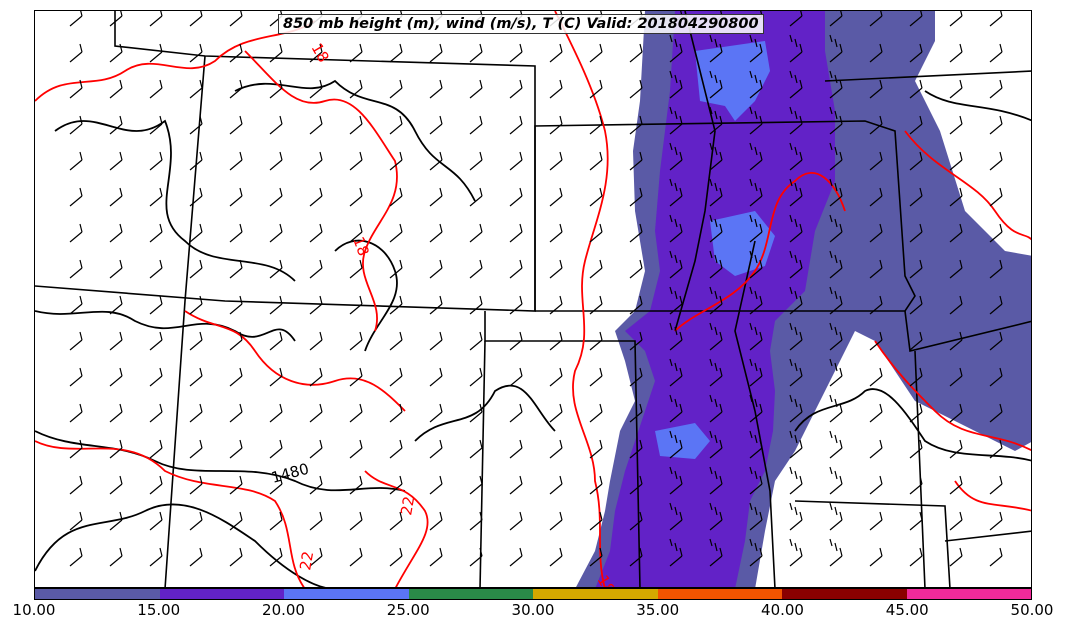 Image resolution: width=1065 pixels, height=633 pixels. Describe the element at coordinates (283, 610) in the screenshot. I see `colorbar-tick-label: 20.00` at that location.